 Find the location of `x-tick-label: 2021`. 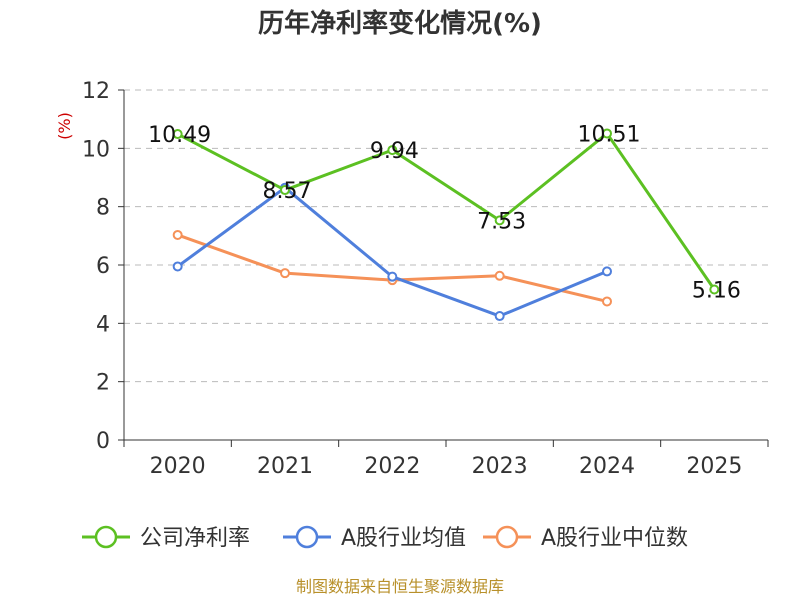

x-tick-label: 2021 is located at coordinates (285, 466).